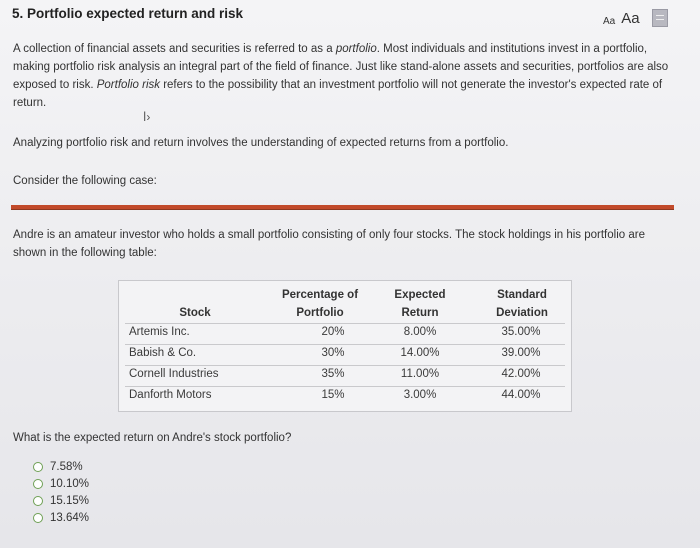 This screenshot has height=548, width=700. What do you see at coordinates (333, 332) in the screenshot?
I see `stock-percentage: 20%` at bounding box center [333, 332].